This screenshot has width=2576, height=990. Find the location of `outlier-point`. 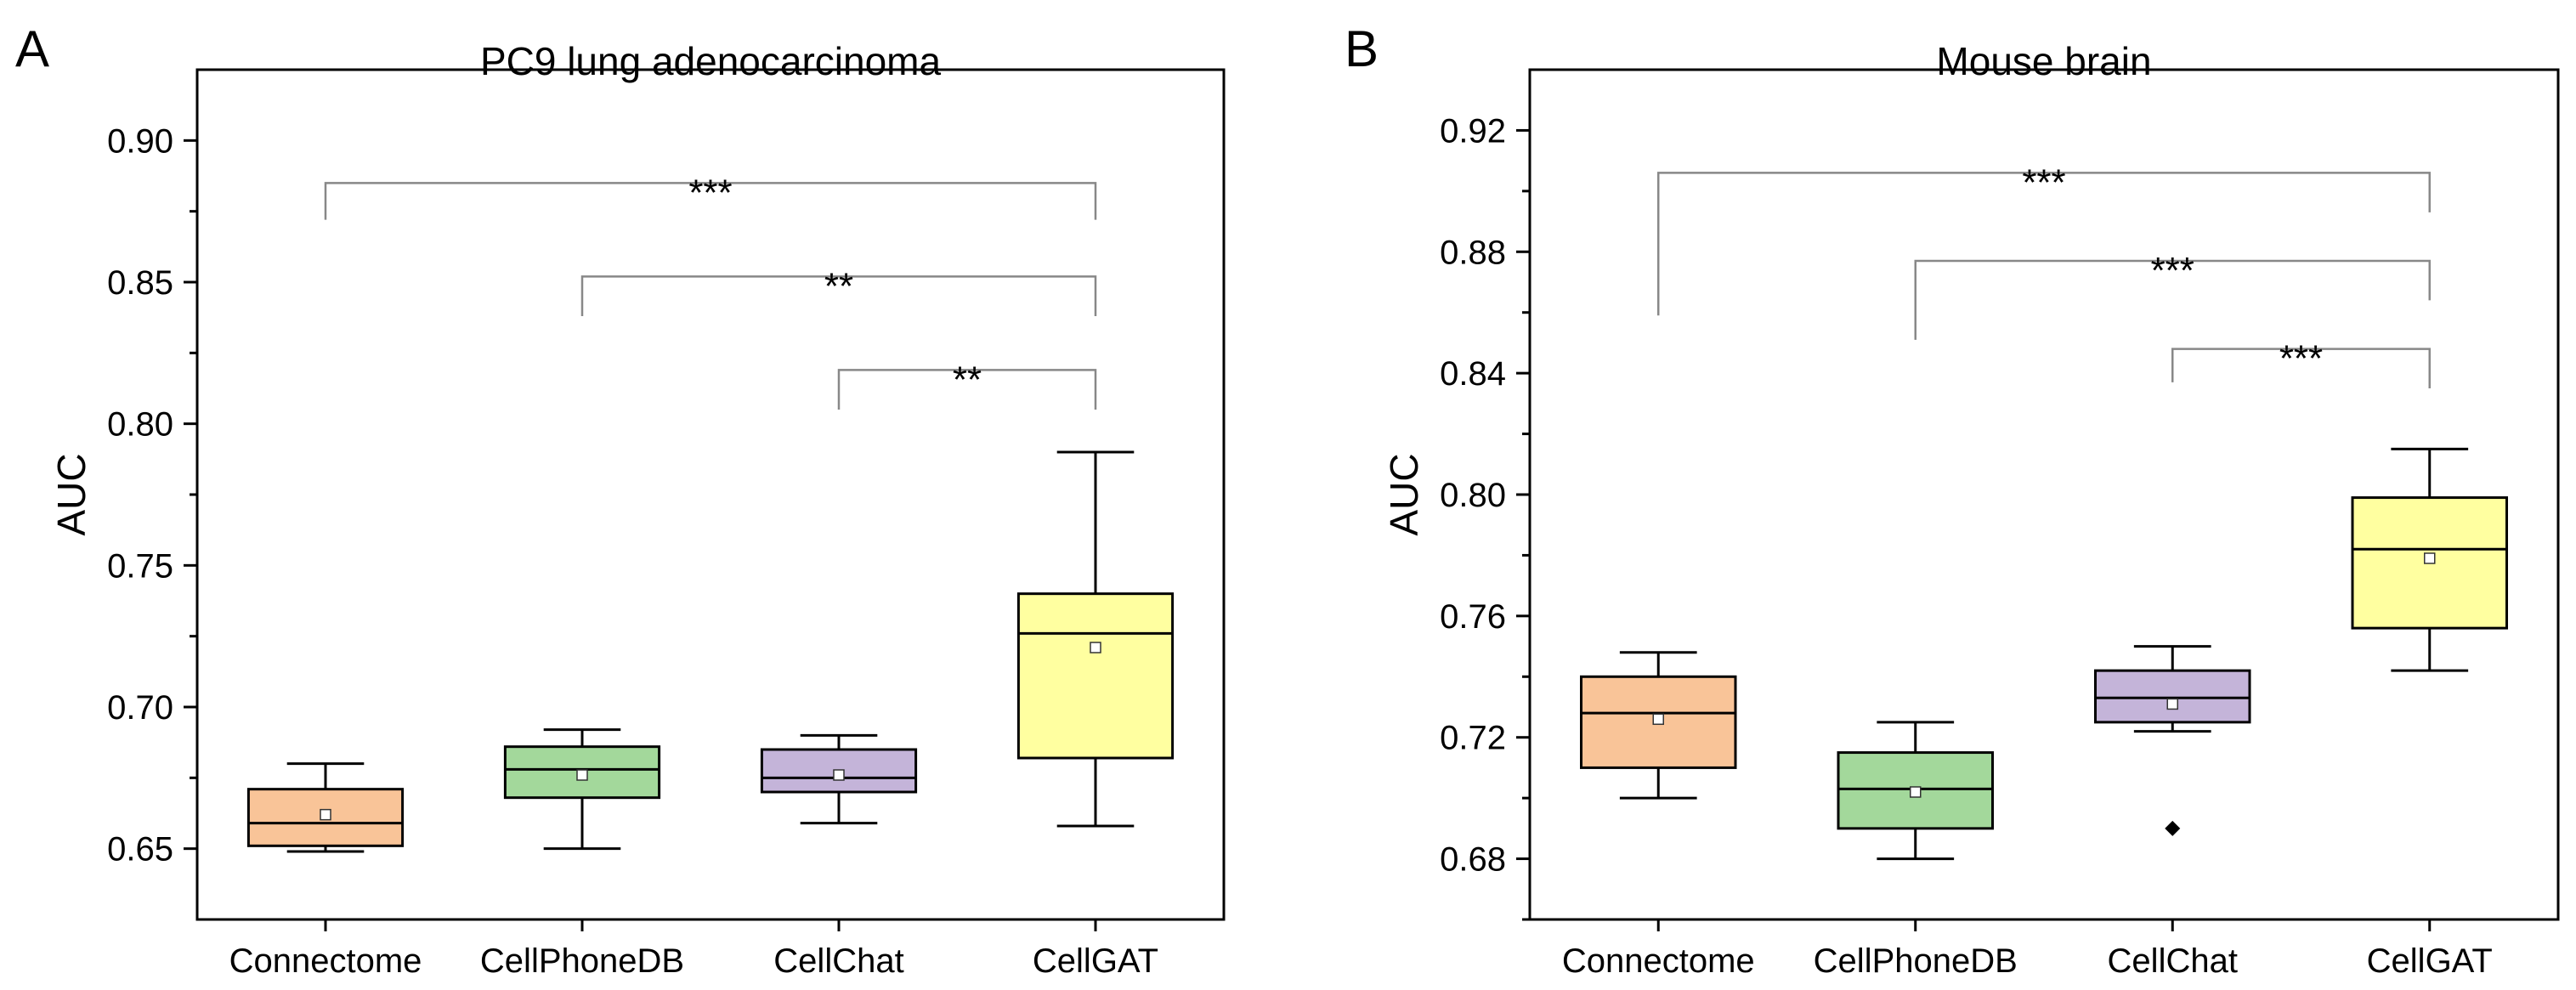

outlier-point is located at coordinates (2173, 828).